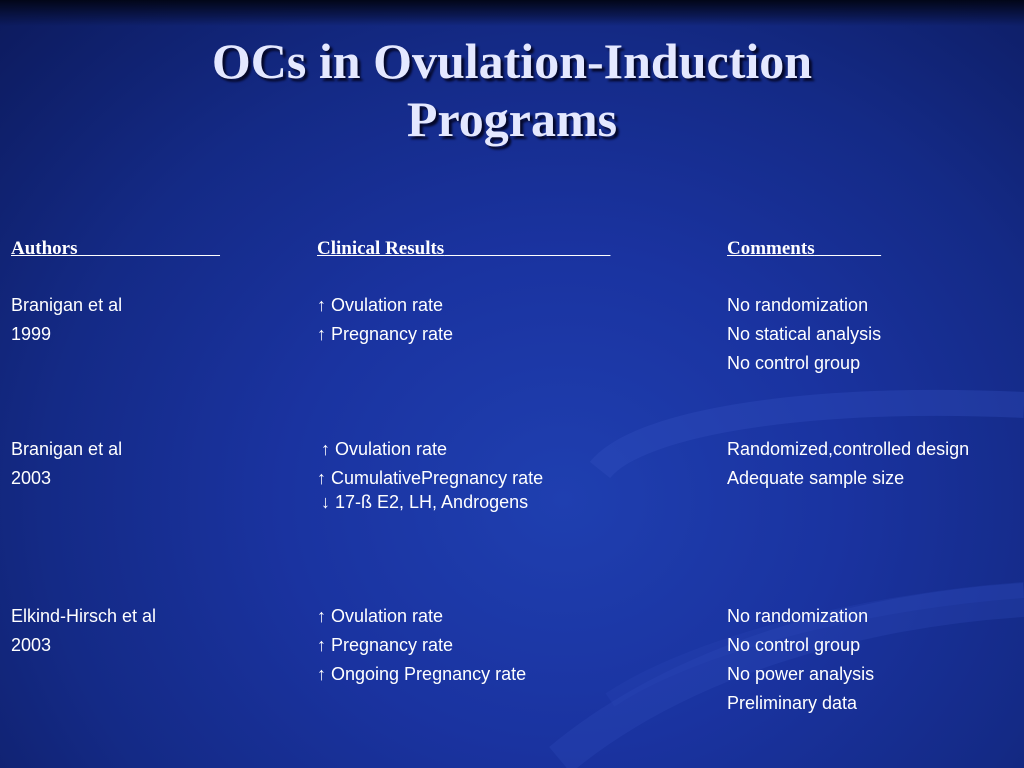 Image resolution: width=1024 pixels, height=768 pixels. What do you see at coordinates (384, 449) in the screenshot?
I see `study-2-result-1: ↑ Ovulation rate` at bounding box center [384, 449].